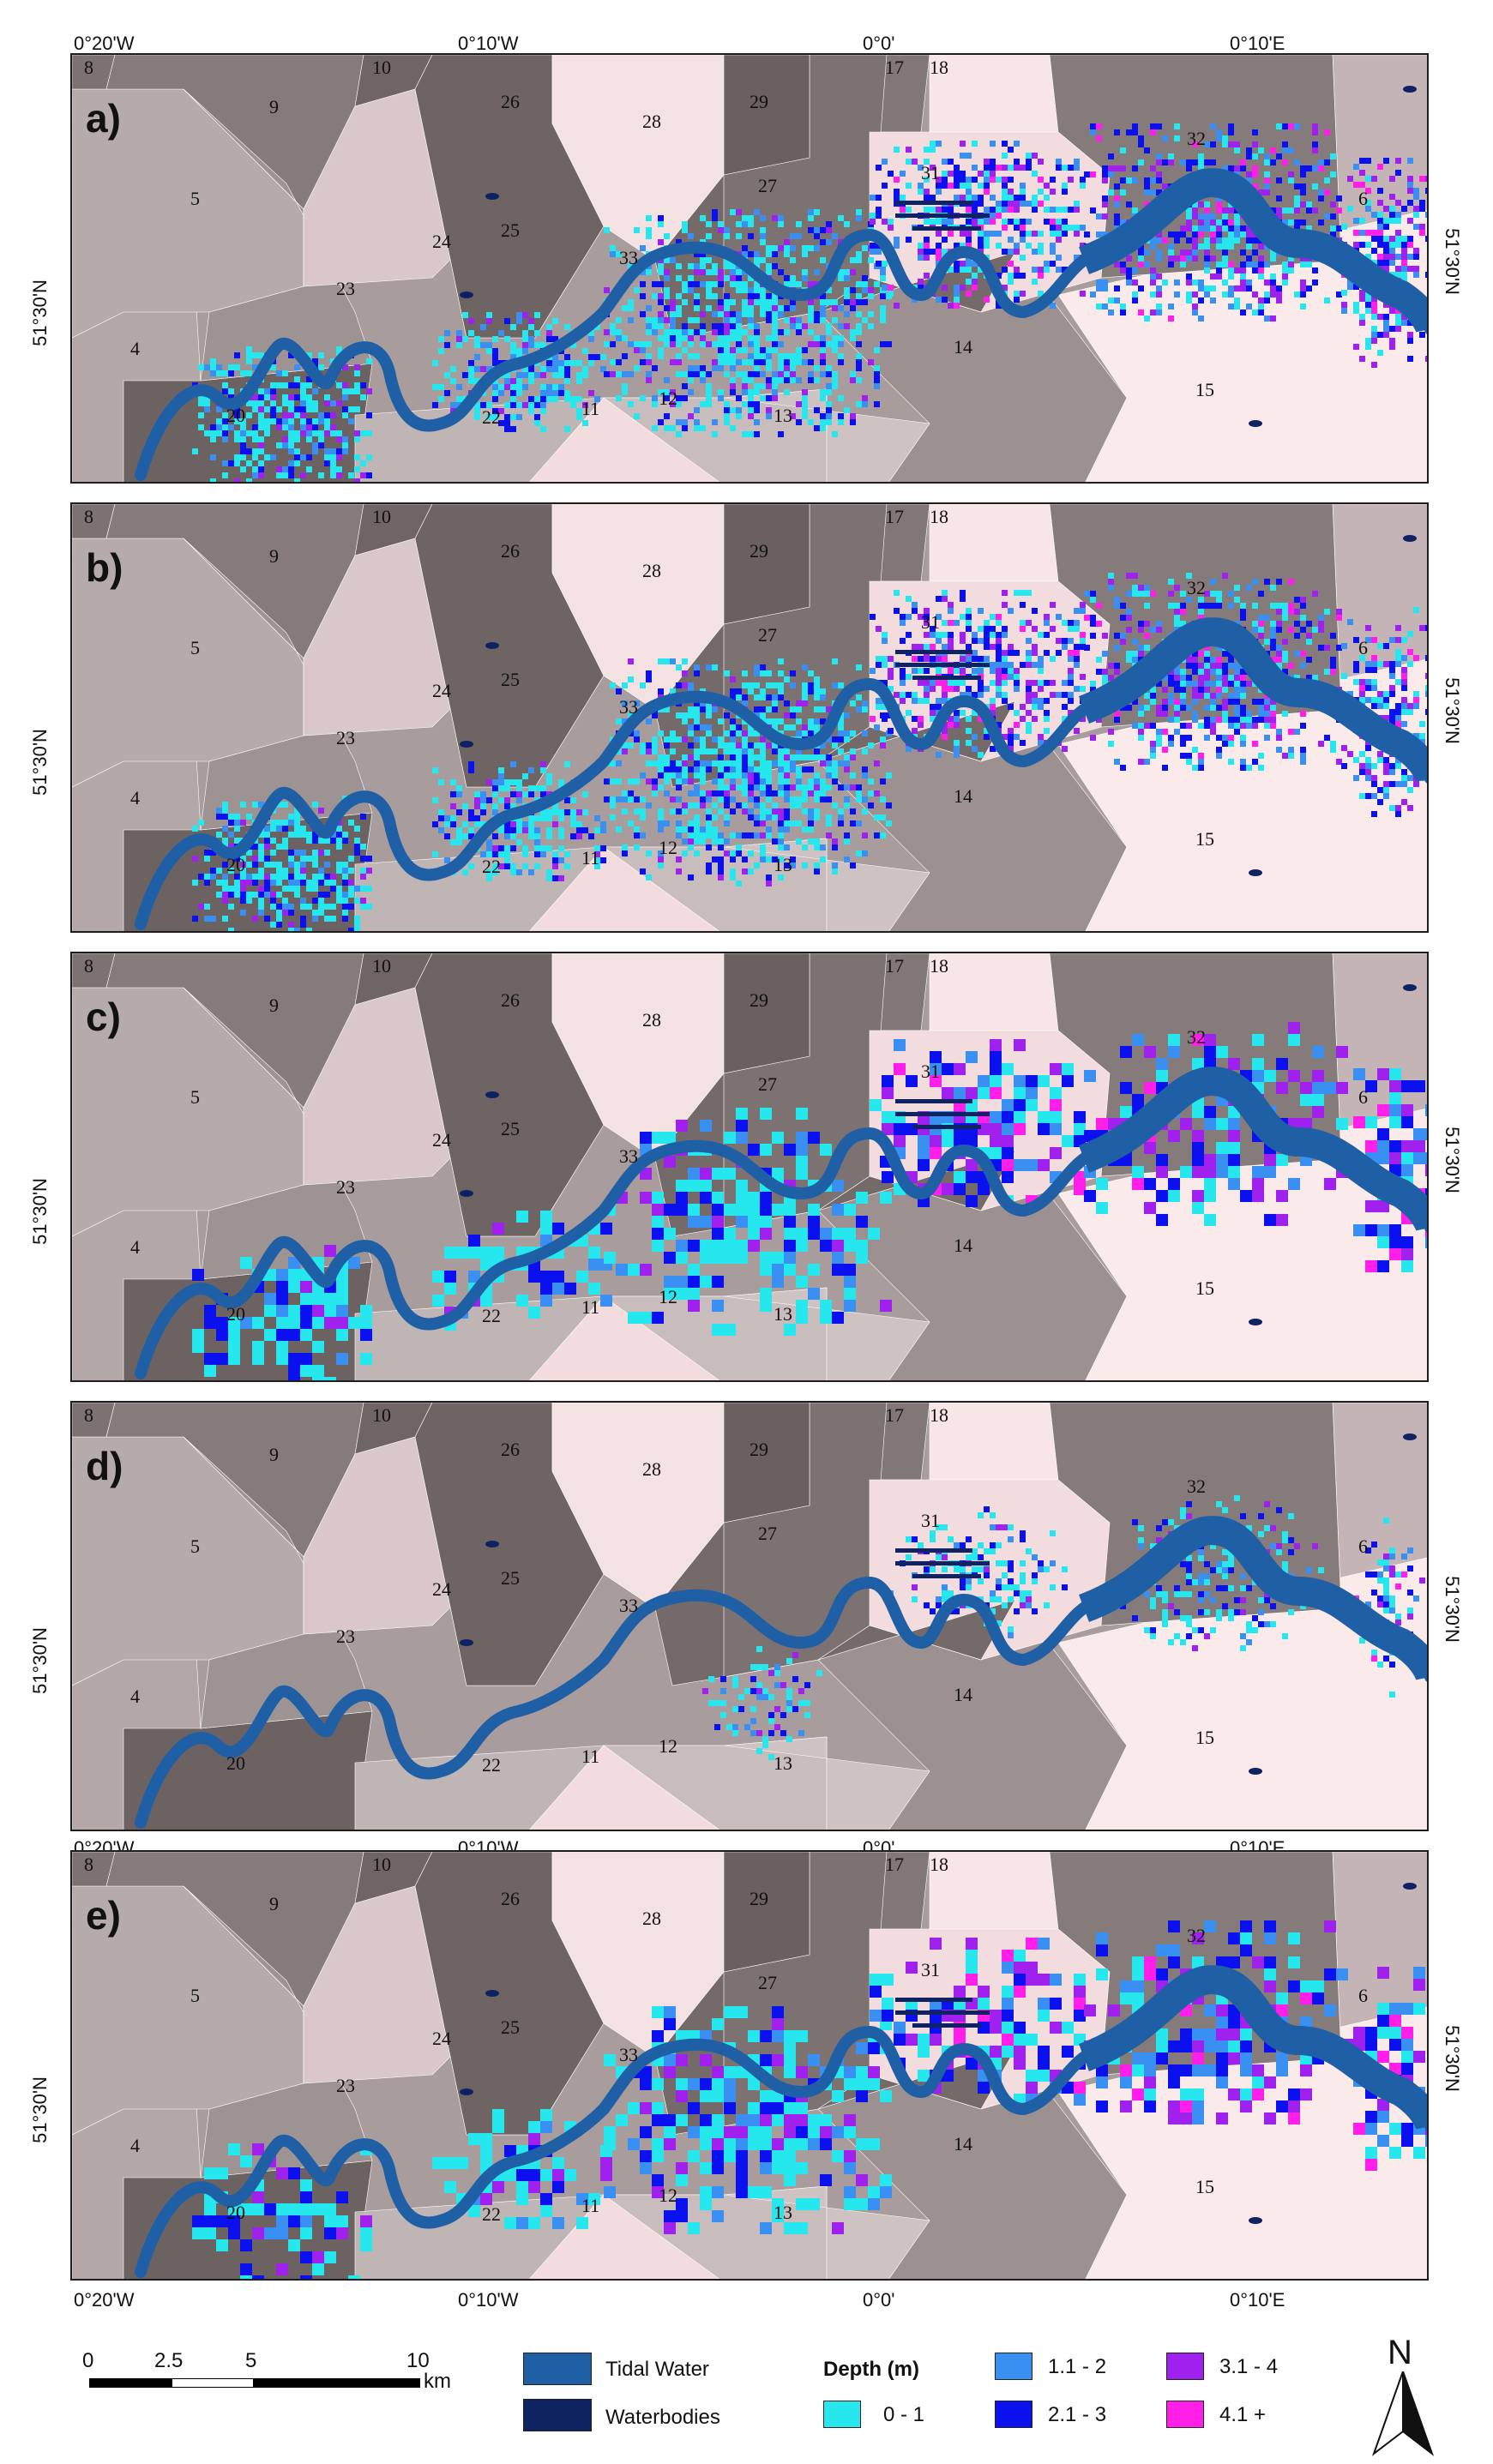 Image resolution: width=1493 pixels, height=2464 pixels. What do you see at coordinates (274, 1005) in the screenshot?
I see `region-label-9: 9` at bounding box center [274, 1005].